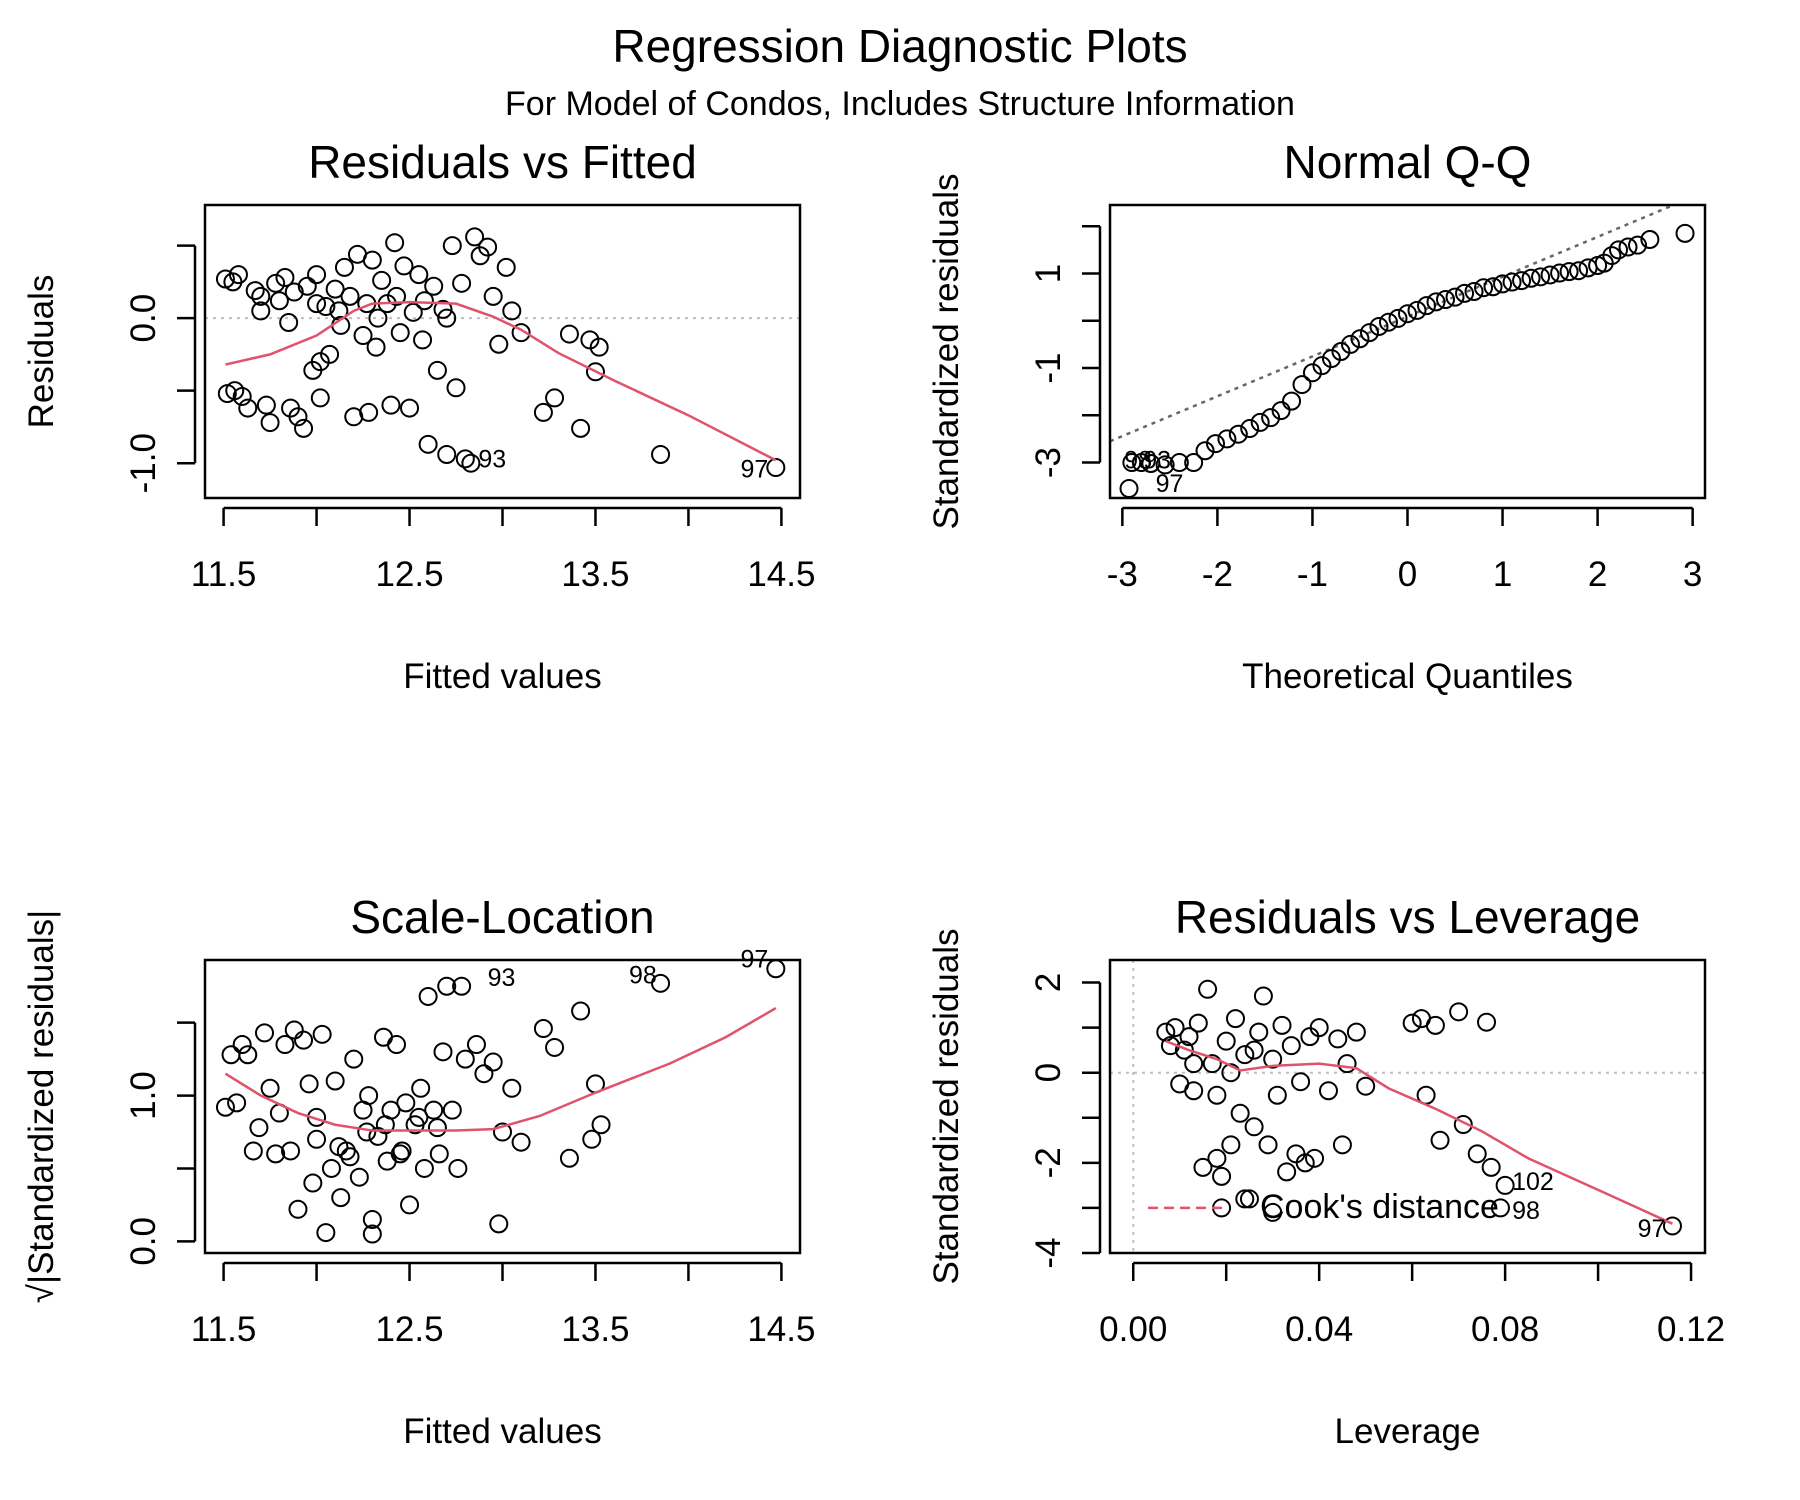 Image resolution: width=1800 pixels, height=1500 pixels. Describe the element at coordinates (1048, 273) in the screenshot. I see `y-tick-label: 1` at that location.